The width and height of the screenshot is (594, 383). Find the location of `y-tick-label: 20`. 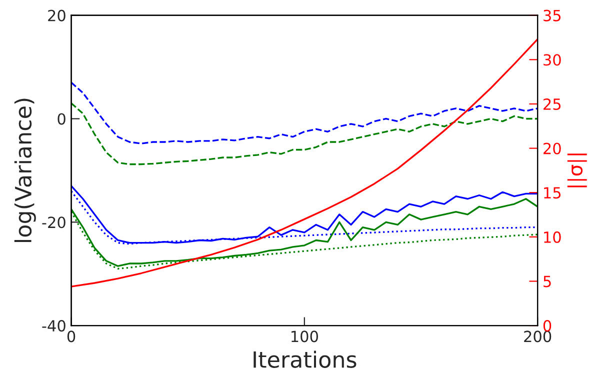

y-tick-label: 20 is located at coordinates (57, 16).